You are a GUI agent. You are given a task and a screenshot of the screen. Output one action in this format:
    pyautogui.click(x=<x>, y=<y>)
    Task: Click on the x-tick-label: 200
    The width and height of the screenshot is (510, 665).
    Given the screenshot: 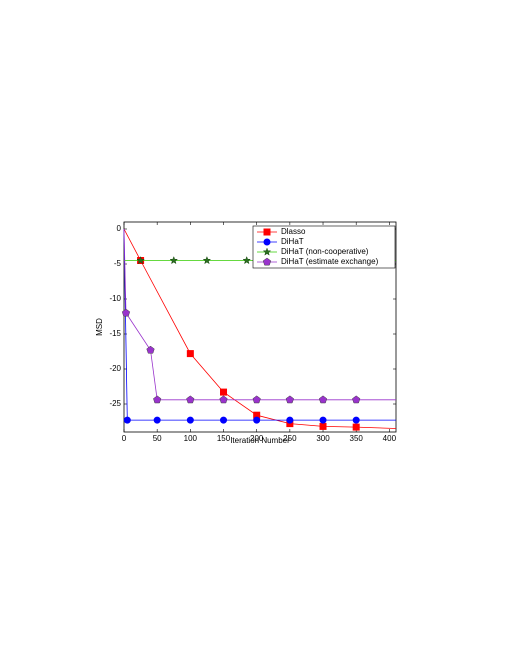 What is the action you would take?
    pyautogui.click(x=257, y=438)
    